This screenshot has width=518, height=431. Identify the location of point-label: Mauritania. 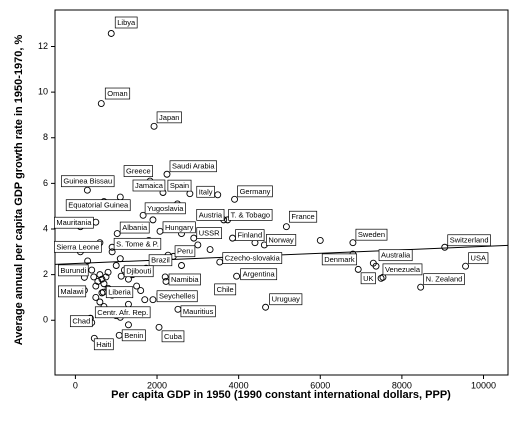
(74, 222).